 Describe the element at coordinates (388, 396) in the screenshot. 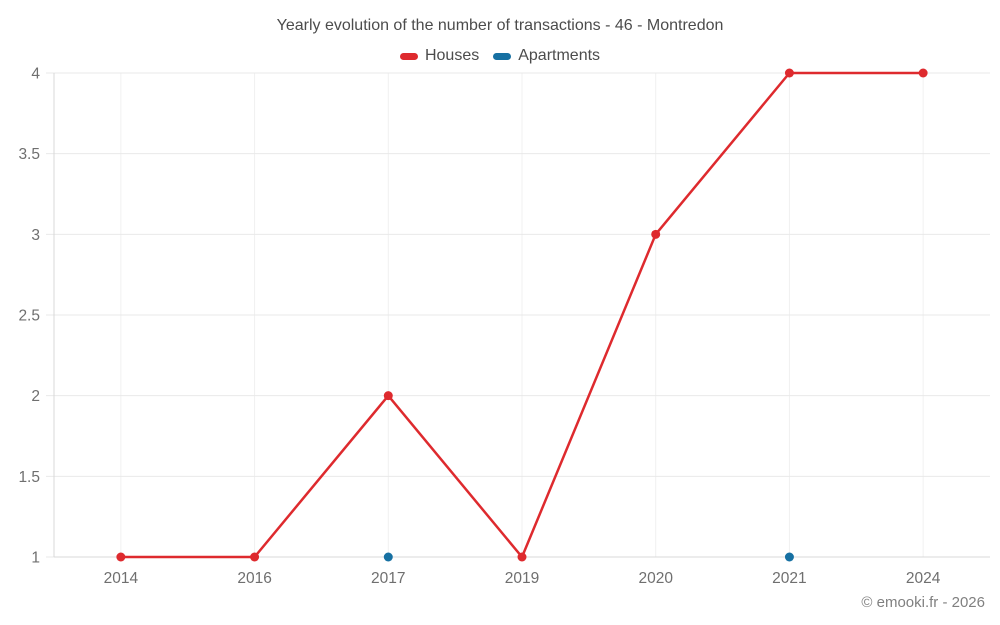

I see `data-point-houses-2017` at that location.